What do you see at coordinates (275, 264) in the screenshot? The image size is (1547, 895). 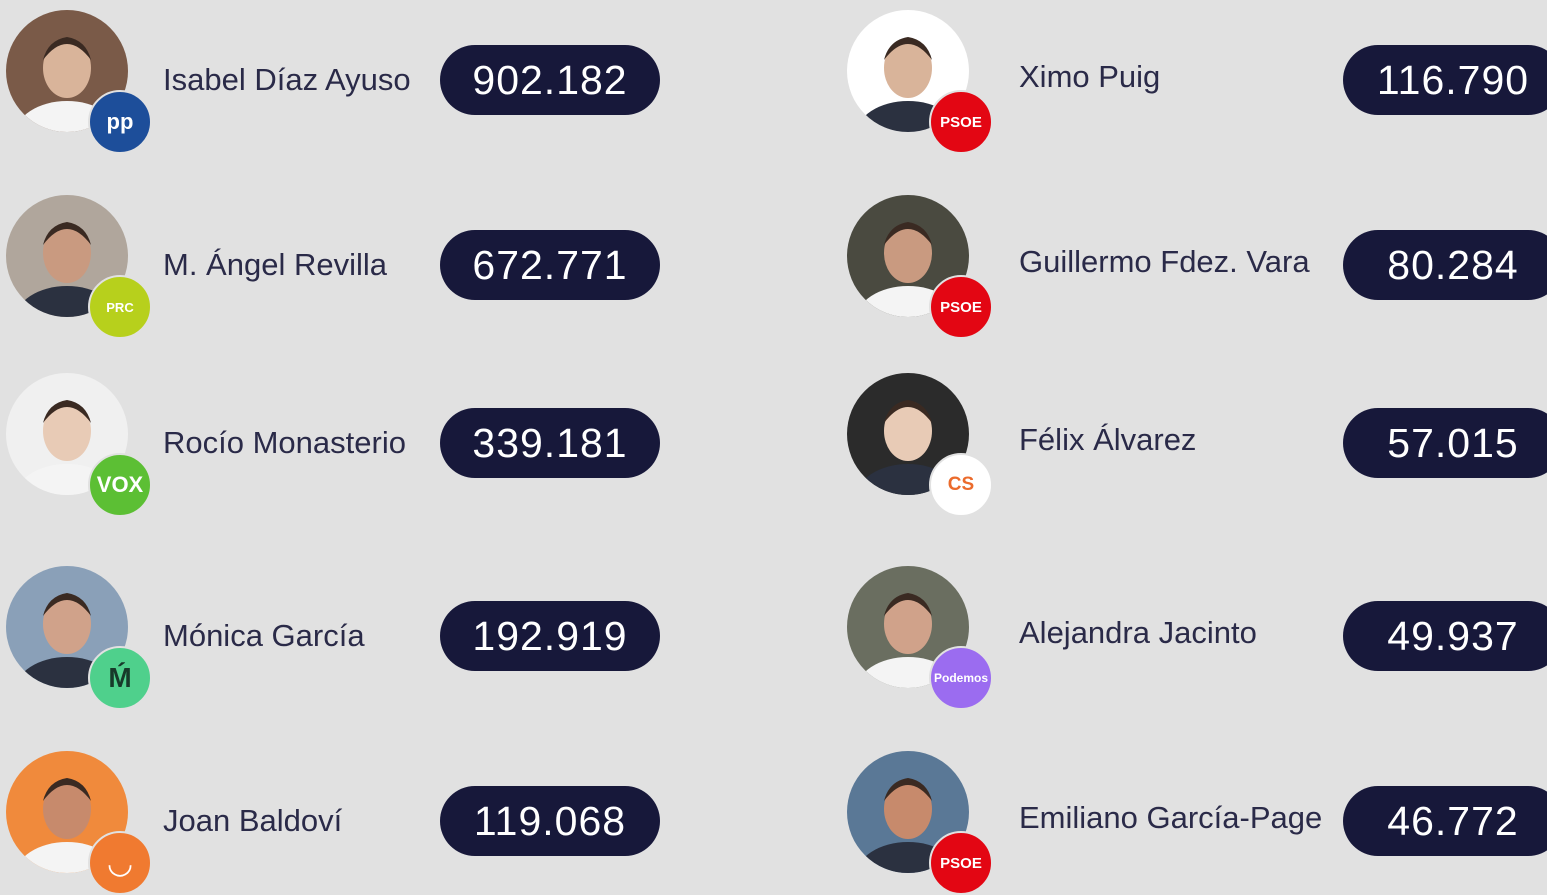 I see `candidate-name: M. Ángel Revilla` at bounding box center [275, 264].